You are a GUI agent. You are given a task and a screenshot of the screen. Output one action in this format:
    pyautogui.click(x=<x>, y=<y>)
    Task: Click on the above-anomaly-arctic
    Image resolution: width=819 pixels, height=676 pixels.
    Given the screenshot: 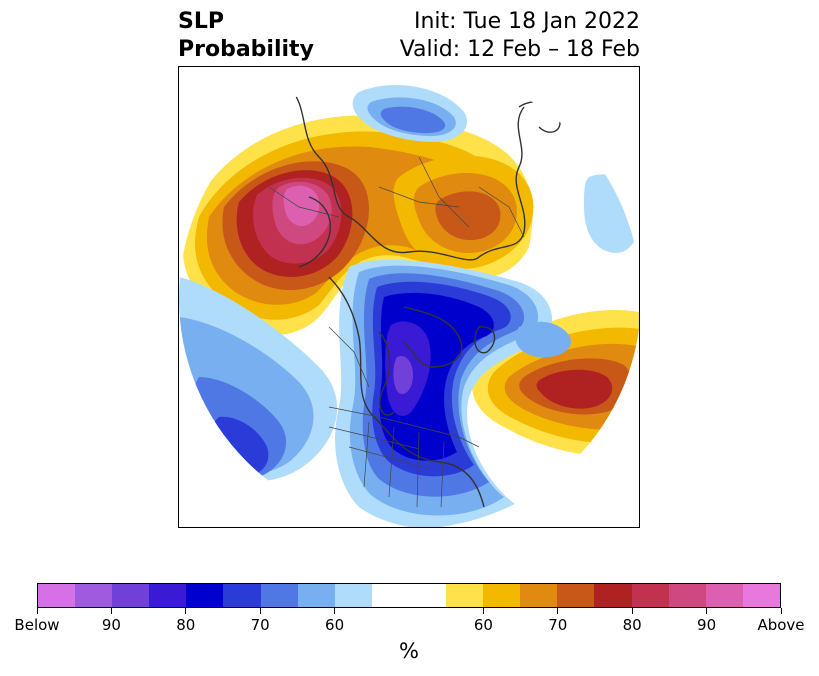 What is the action you would take?
    pyautogui.click(x=463, y=212)
    